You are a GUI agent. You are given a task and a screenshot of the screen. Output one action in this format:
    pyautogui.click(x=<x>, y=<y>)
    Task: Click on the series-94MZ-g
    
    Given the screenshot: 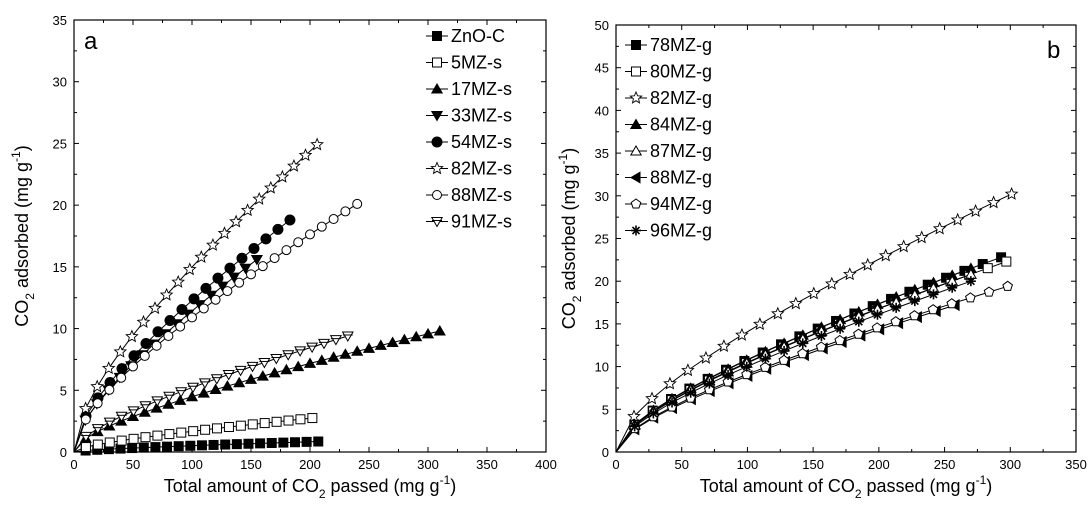 What is the action you would take?
    pyautogui.click(x=814, y=366)
    